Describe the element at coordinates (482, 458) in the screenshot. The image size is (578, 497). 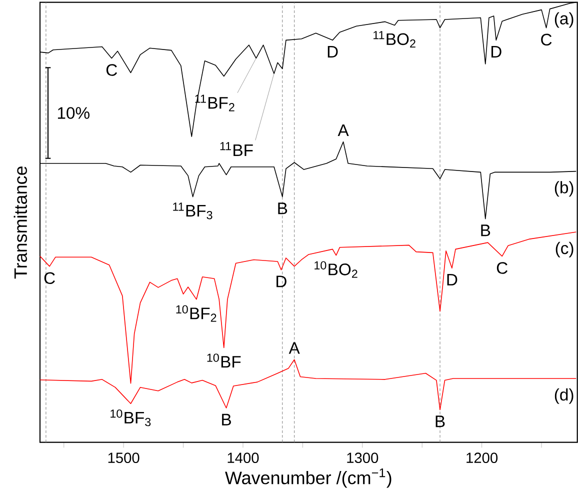
I see `x-tick-label: 1200` at that location.